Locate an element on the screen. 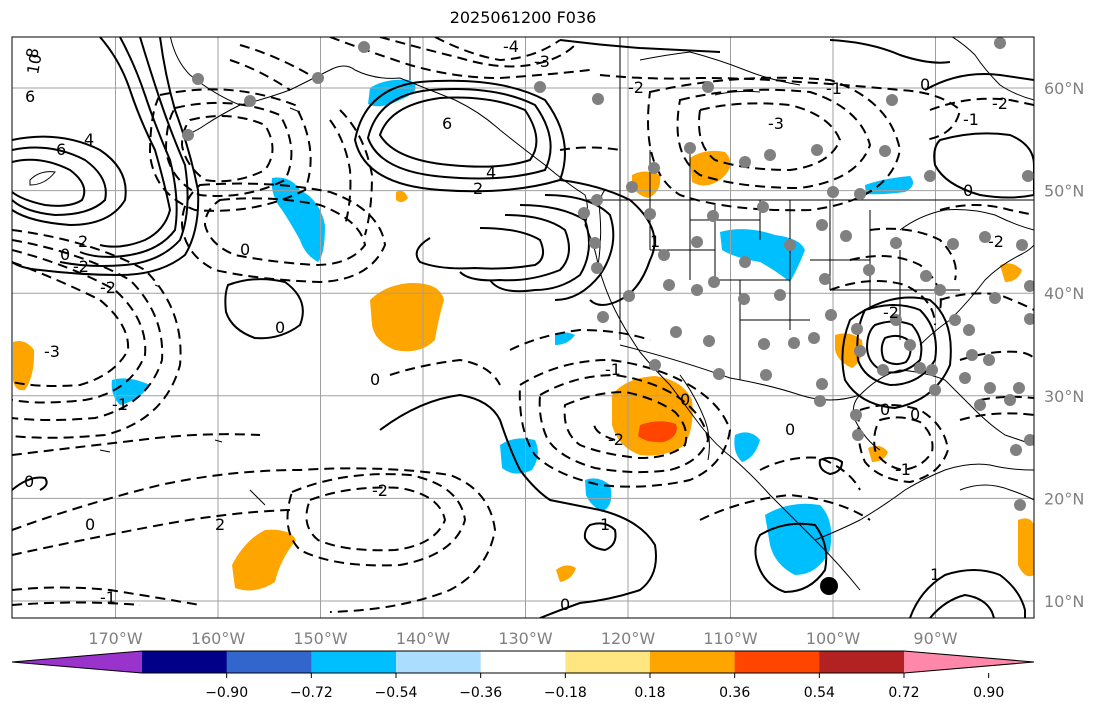 Image resolution: width=1105 pixels, height=712 pixels. colorbar-tick-label: 0.90 is located at coordinates (988, 693).